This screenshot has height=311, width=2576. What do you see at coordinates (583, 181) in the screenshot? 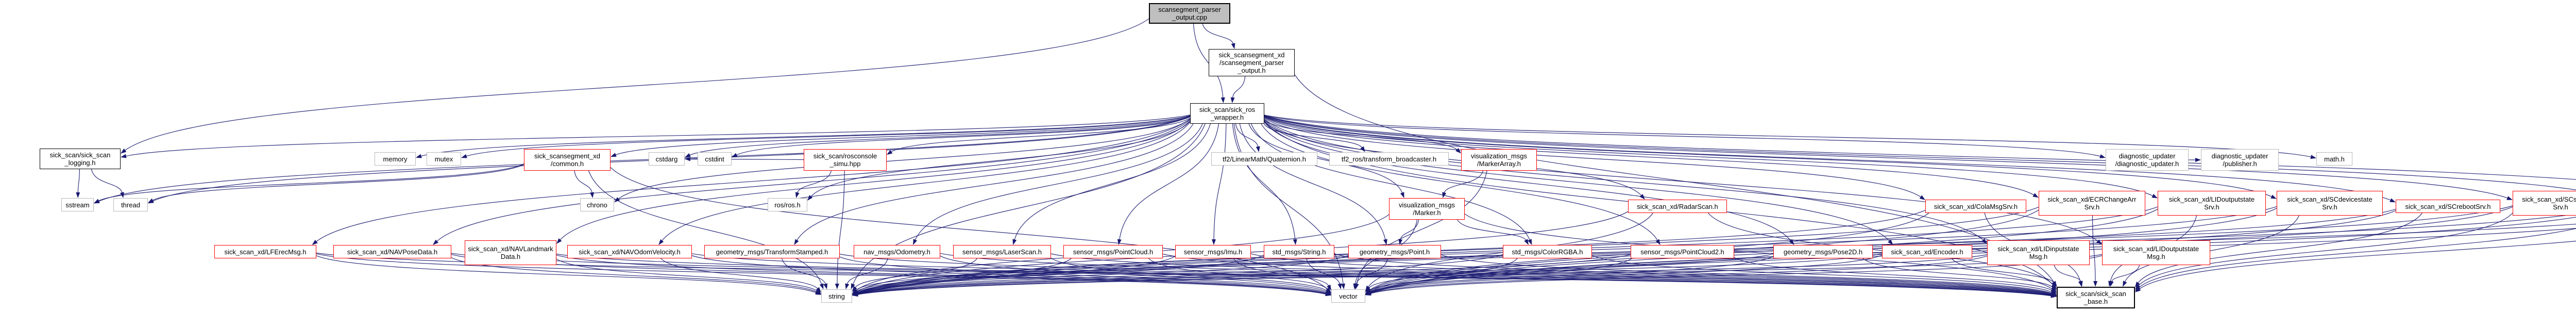
I see `include-edge-common-chrono` at bounding box center [583, 181].